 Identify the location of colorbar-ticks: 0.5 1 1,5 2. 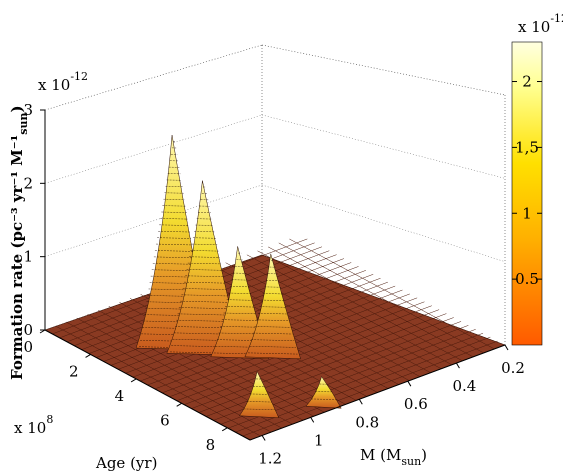
(527, 180).